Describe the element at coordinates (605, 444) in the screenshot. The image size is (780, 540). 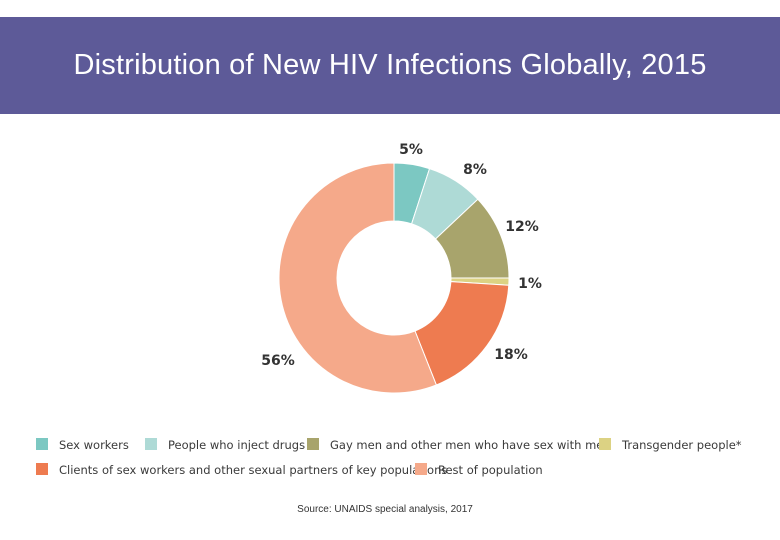
I see `legend-swatch-transgender-people` at that location.